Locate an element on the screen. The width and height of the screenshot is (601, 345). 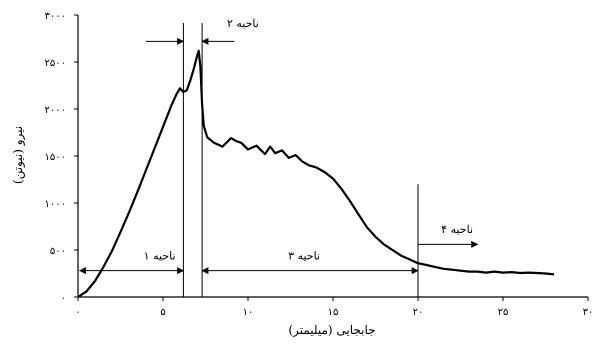
y-tick-label: ۱۵۰۰ is located at coordinates (55, 157).